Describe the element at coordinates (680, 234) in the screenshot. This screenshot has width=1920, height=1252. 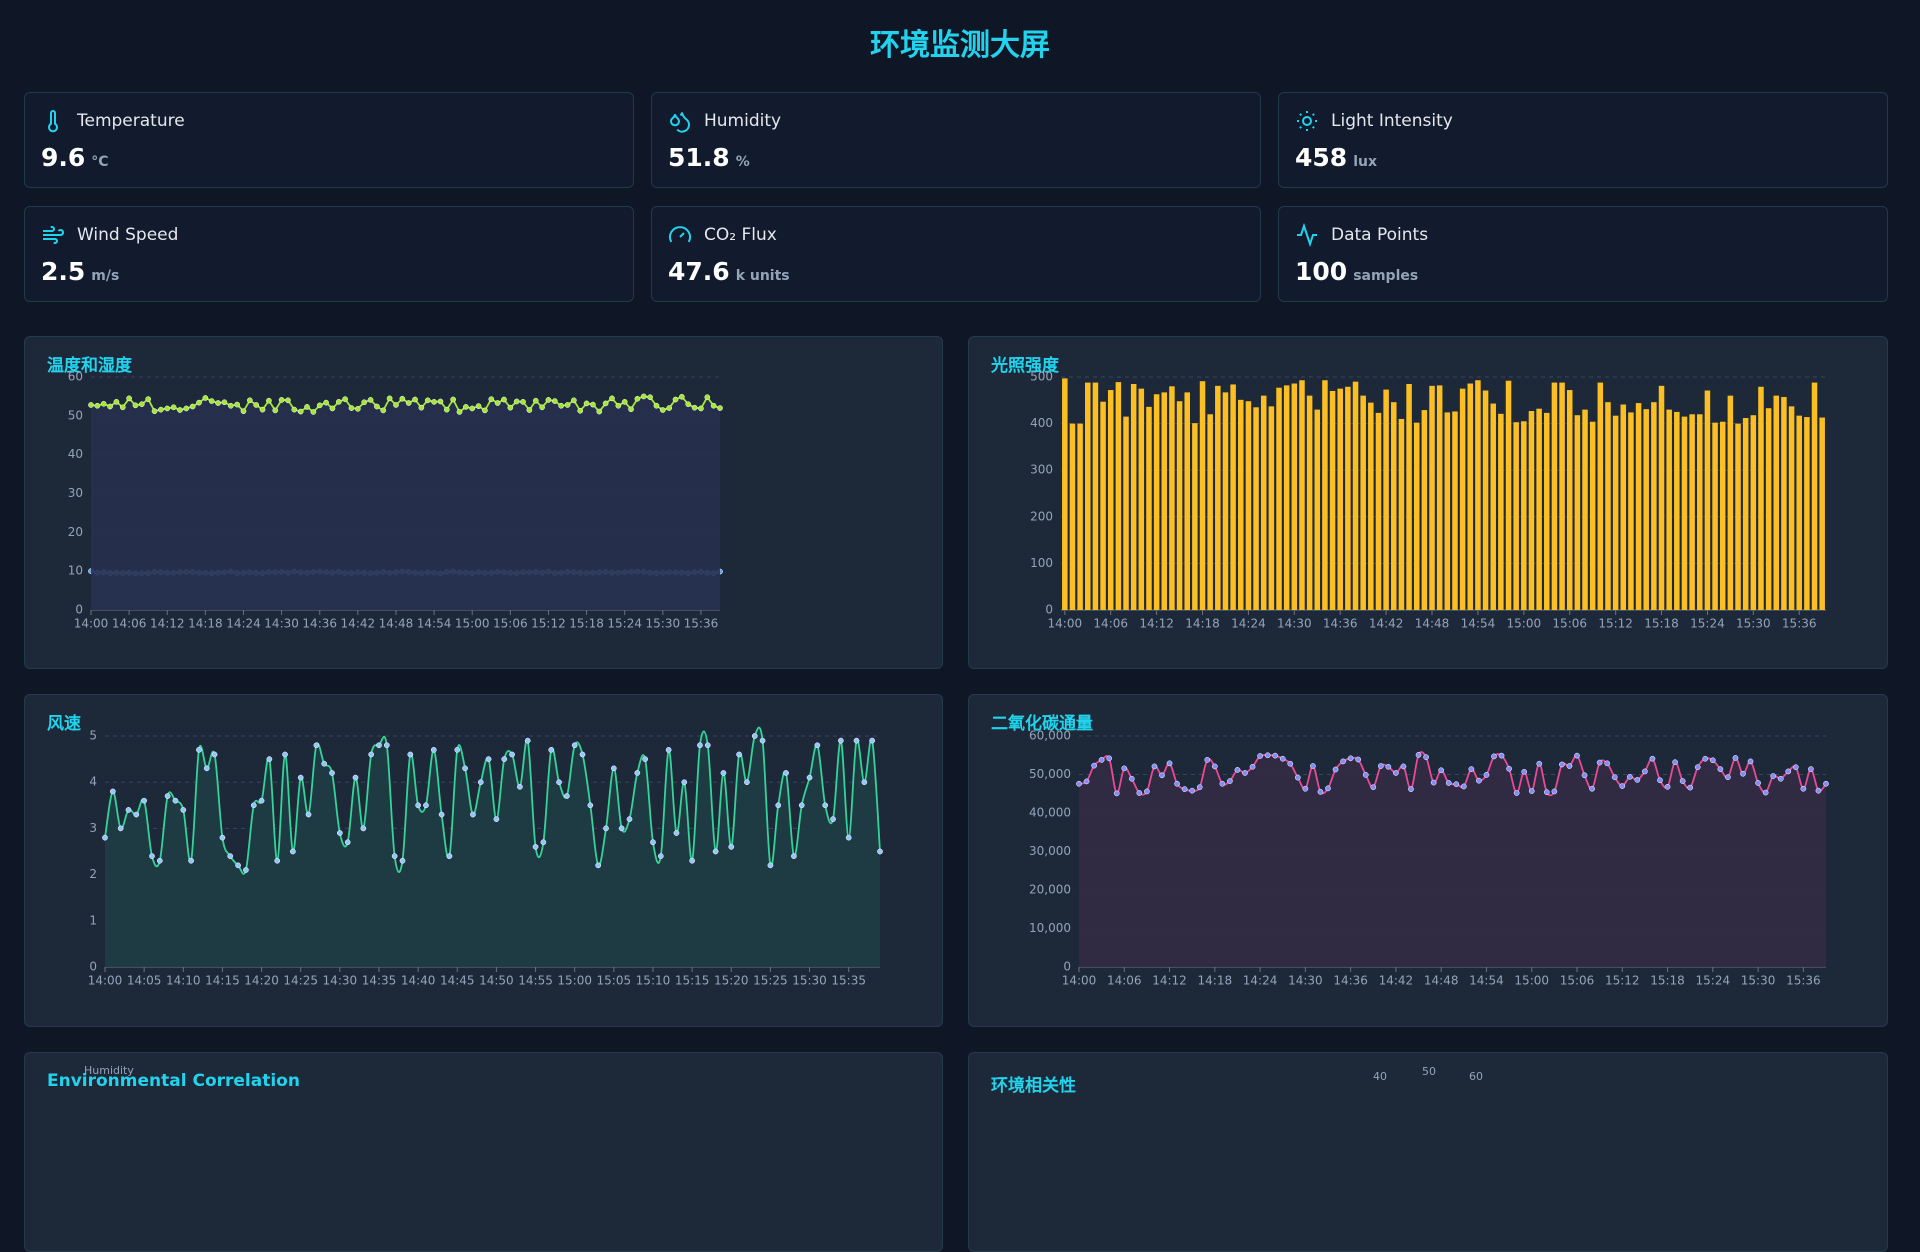
I see `gauge-icon` at that location.